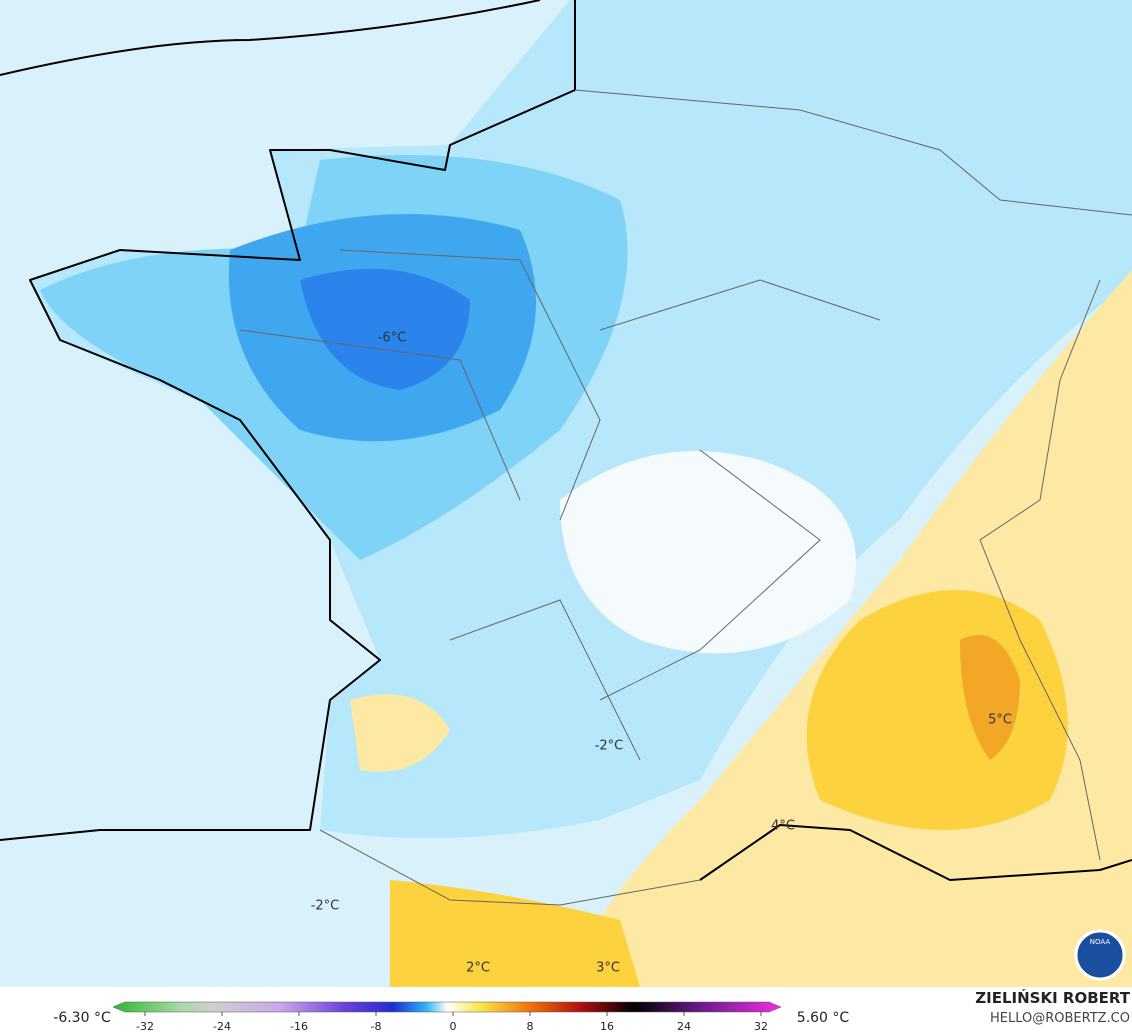 The image size is (1132, 1035). What do you see at coordinates (761, 1026) in the screenshot?
I see `colorbar-tick-label: 32` at bounding box center [761, 1026].